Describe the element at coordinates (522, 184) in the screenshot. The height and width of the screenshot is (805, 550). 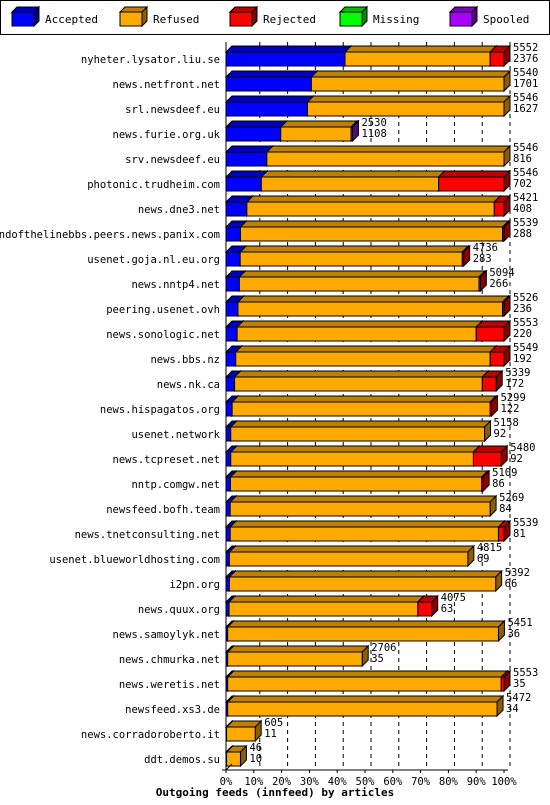
I see `row-value-accepted: 702` at that location.